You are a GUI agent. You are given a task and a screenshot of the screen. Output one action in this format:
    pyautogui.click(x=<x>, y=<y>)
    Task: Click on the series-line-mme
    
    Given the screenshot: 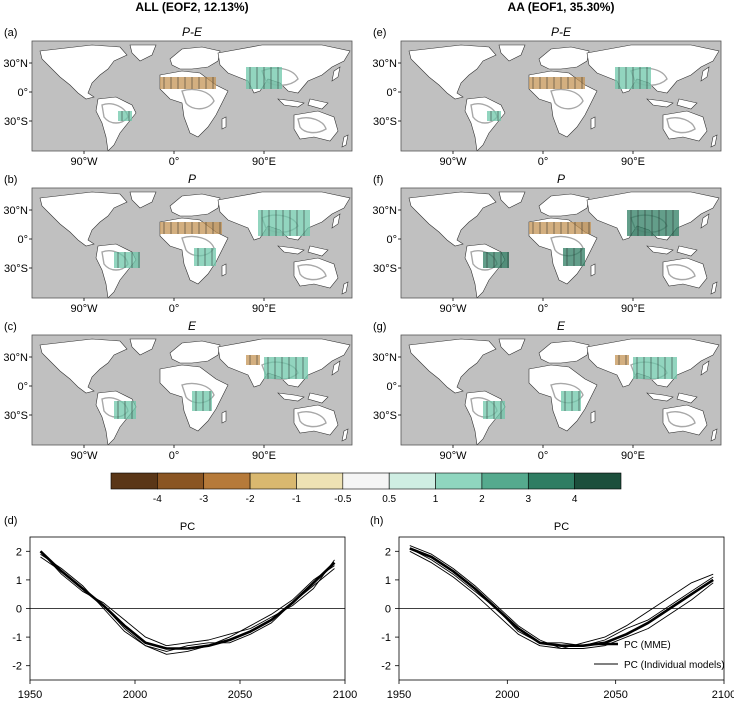 What is the action you would take?
    pyautogui.click(x=187, y=600)
    